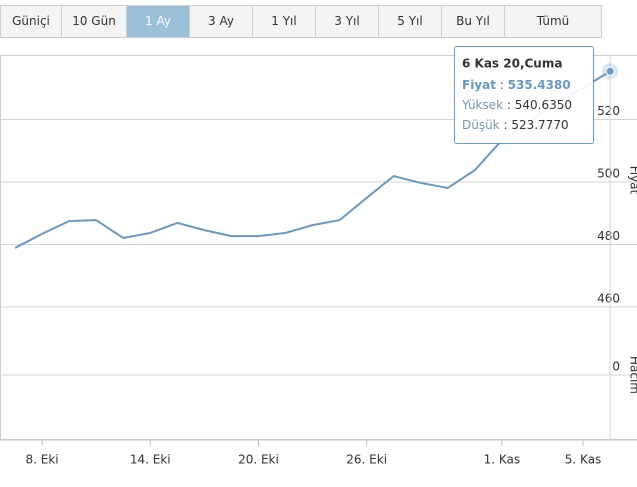 This screenshot has width=637, height=487. What do you see at coordinates (543, 105) in the screenshot?
I see `tooltip-value: 540.6350` at bounding box center [543, 105].